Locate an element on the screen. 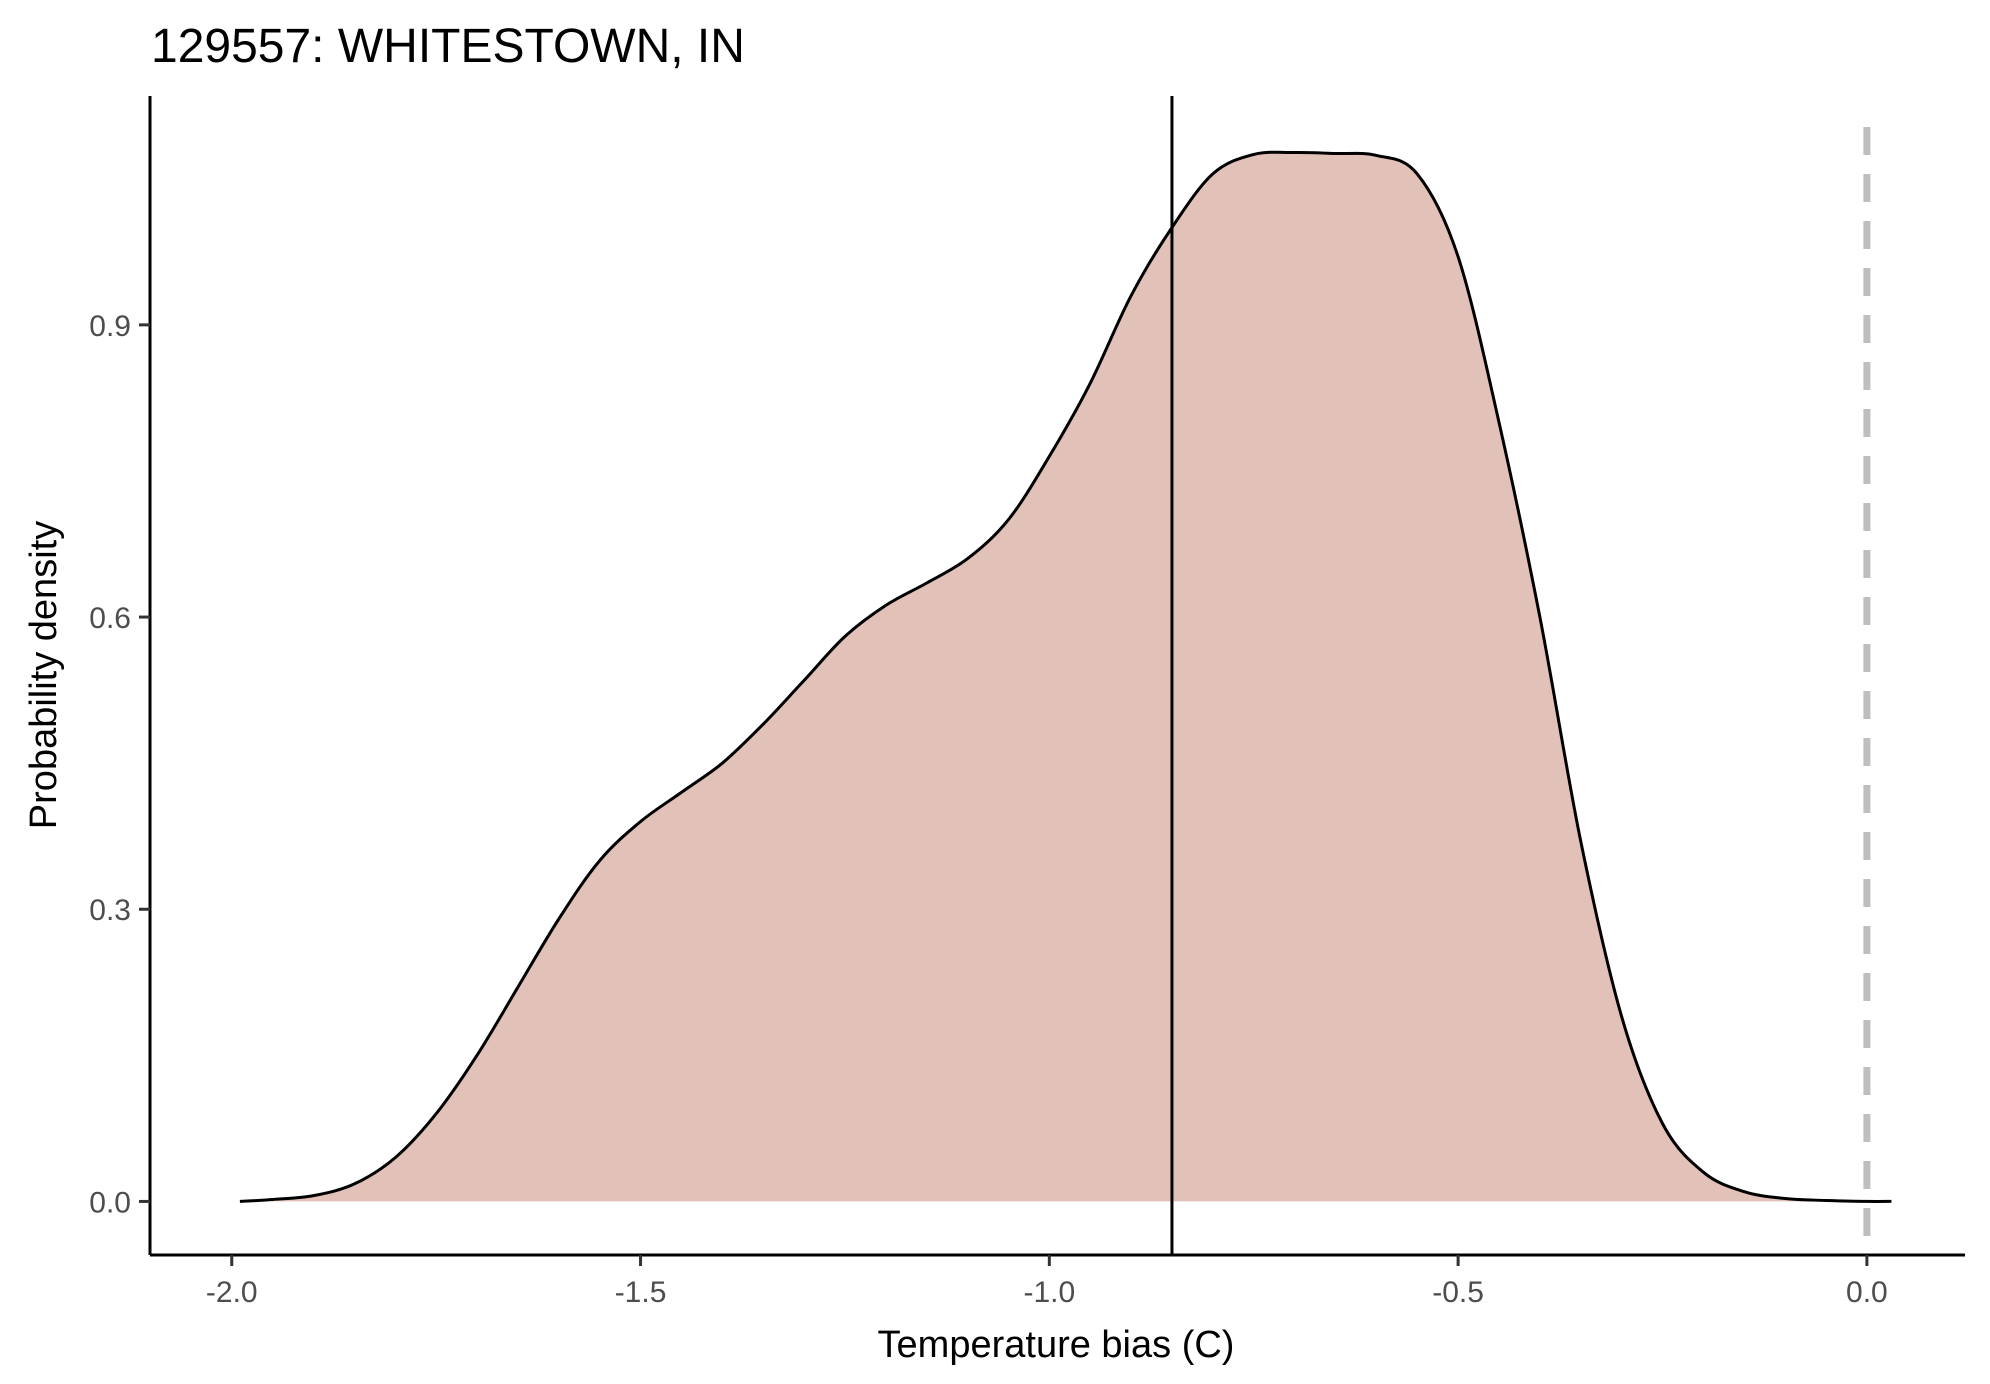 Image resolution: width=1990 pixels, height=1384 pixels. y-tick-label: 0.0 is located at coordinates (110, 1202).